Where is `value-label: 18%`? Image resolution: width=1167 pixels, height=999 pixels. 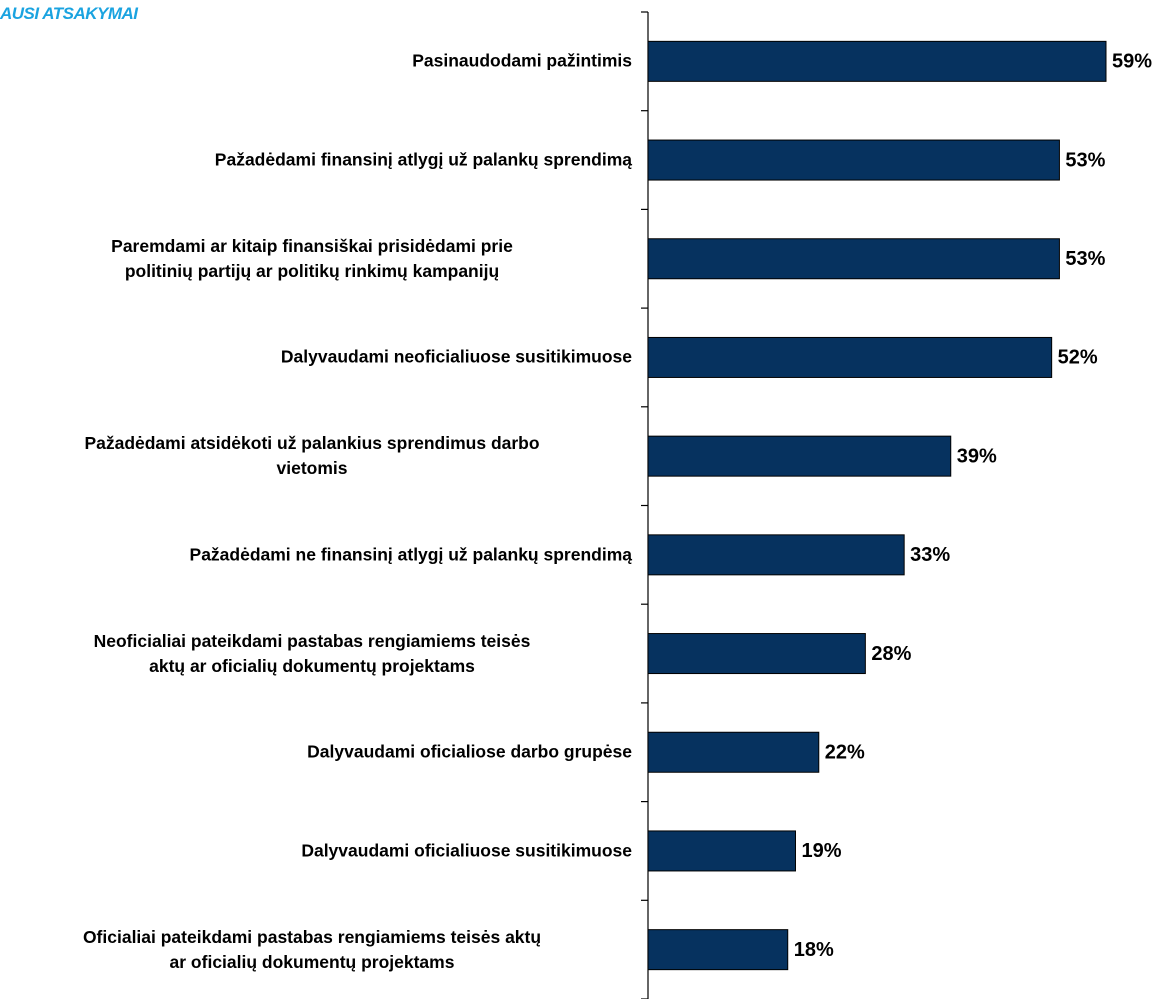
value-label: 18% is located at coordinates (814, 950).